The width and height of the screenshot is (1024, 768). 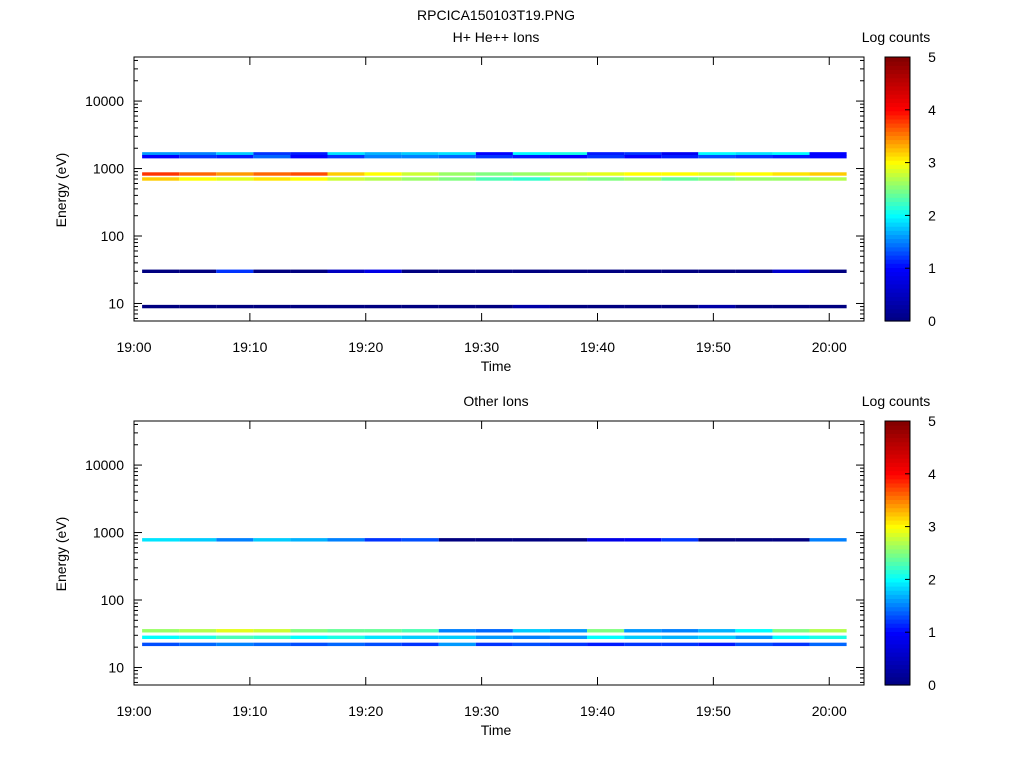 What do you see at coordinates (713, 711) in the screenshot?
I see `x-tick-label: 19:50` at bounding box center [713, 711].